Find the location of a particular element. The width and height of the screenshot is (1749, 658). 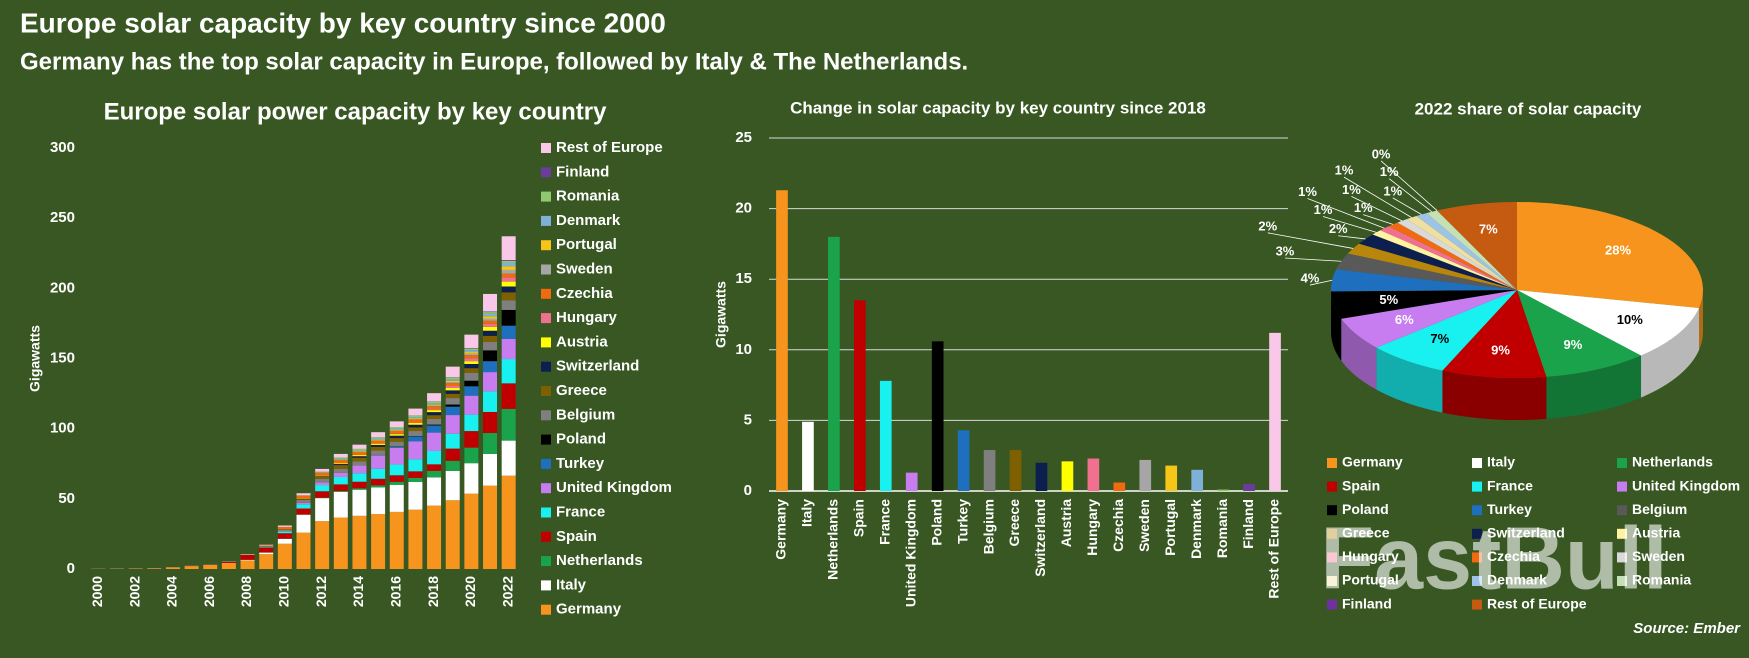

data-label: 2% is located at coordinates (1267, 225).